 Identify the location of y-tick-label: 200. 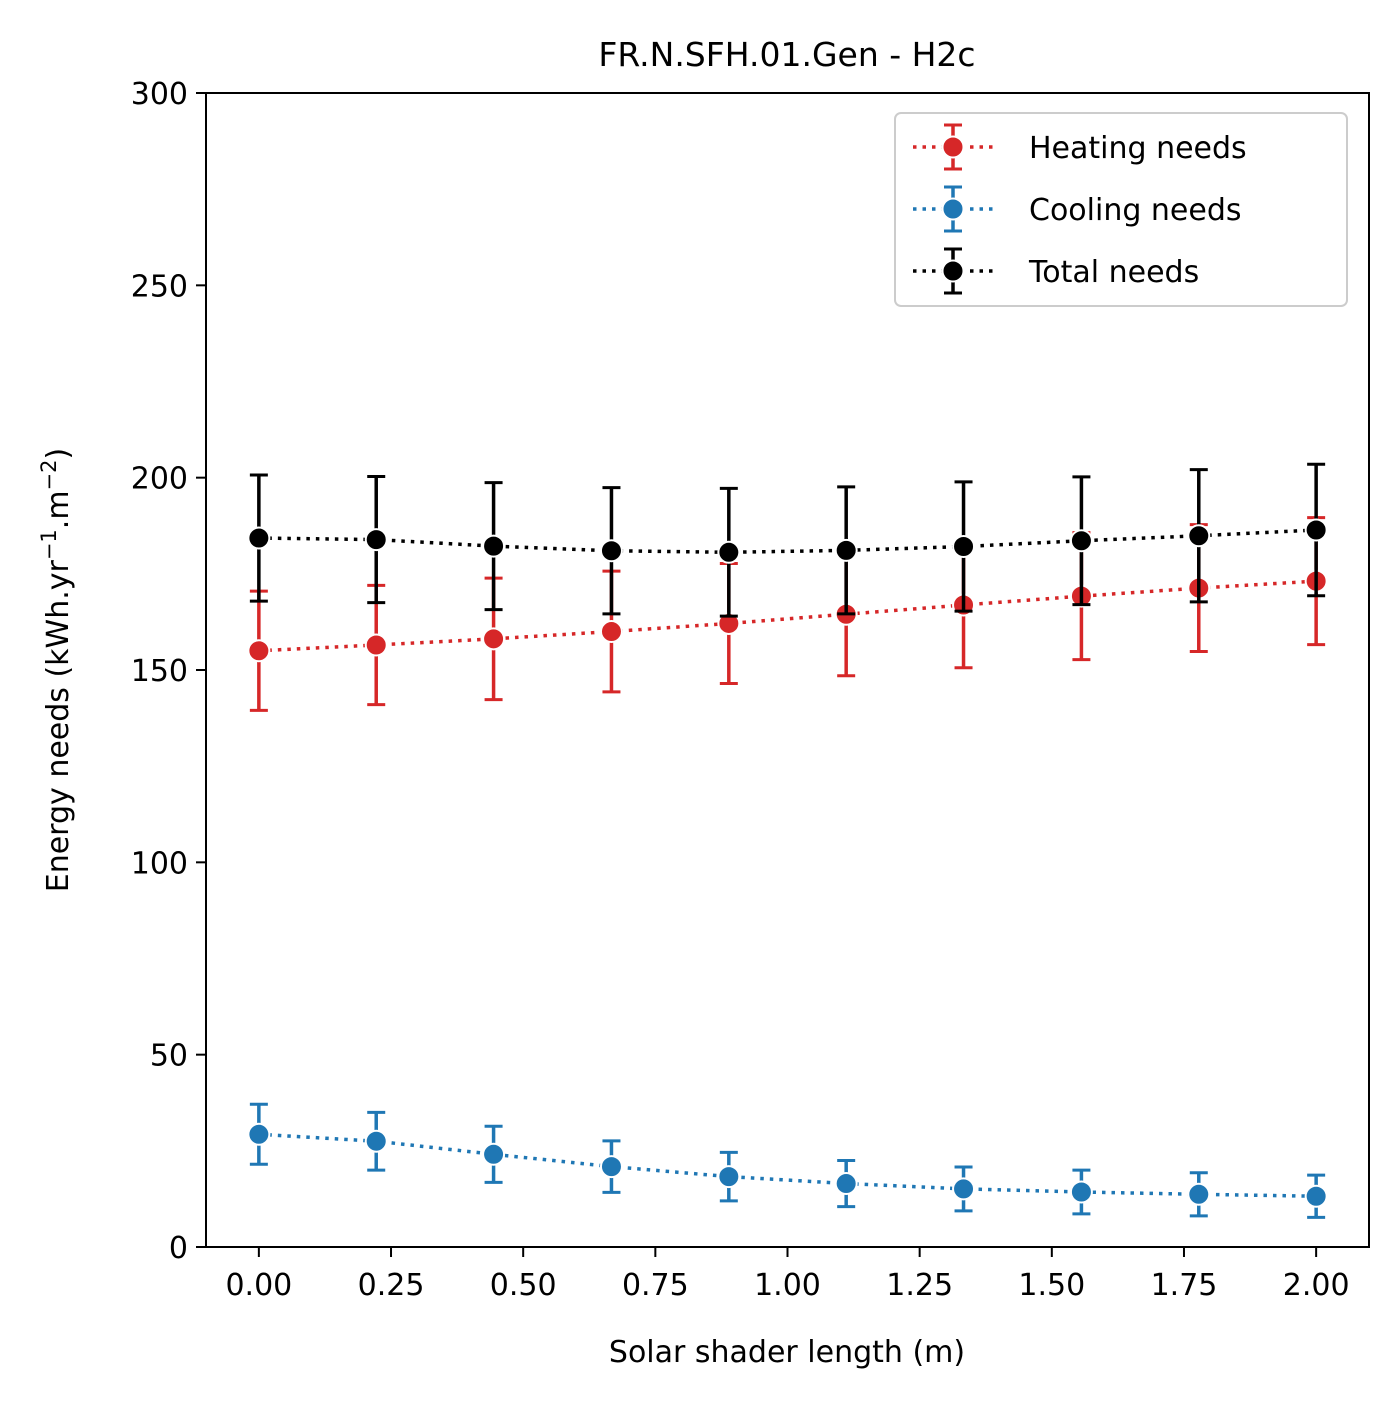
(159, 479).